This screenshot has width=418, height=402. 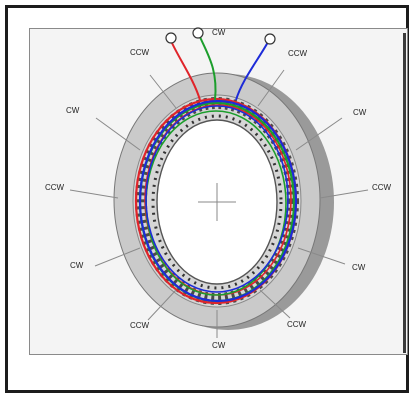 What do you see at coordinates (186, 71) in the screenshot?
I see `lead-phase-a` at bounding box center [186, 71].